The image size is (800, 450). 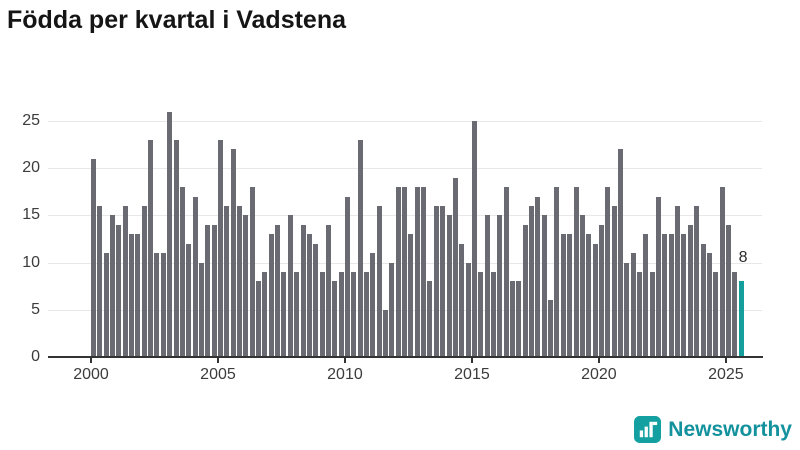 What do you see at coordinates (472, 374) in the screenshot?
I see `x-axis-tick-label: 2015` at bounding box center [472, 374].